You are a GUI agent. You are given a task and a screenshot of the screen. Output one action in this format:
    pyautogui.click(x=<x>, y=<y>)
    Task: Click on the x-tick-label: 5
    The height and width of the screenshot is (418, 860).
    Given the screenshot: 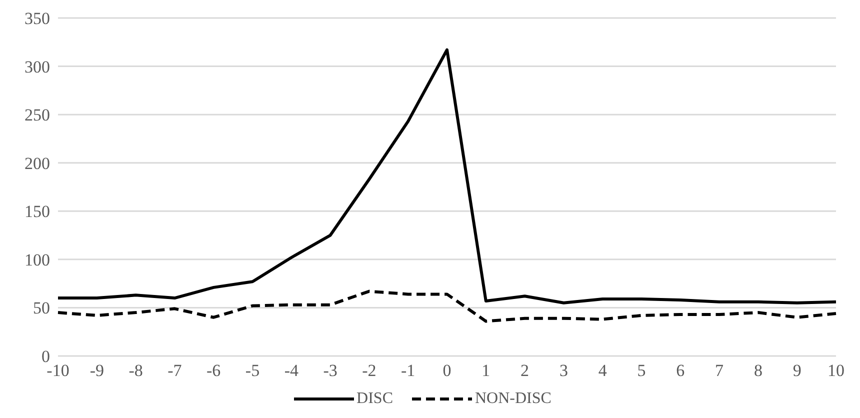 What is the action you would take?
    pyautogui.click(x=641, y=370)
    